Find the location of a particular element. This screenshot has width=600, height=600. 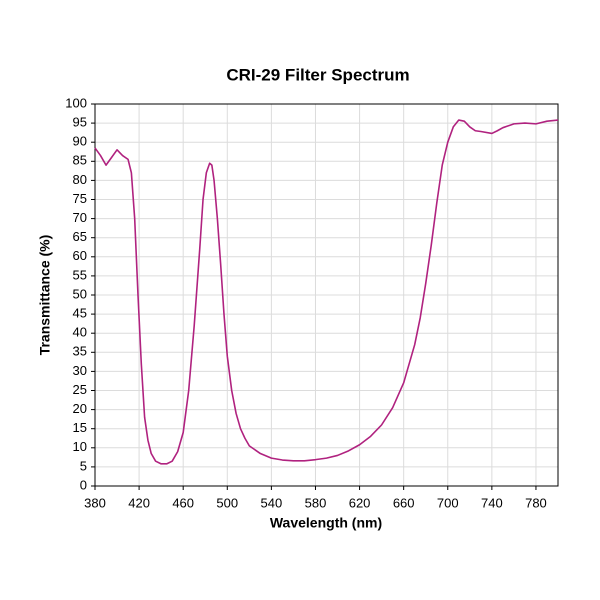

x-axis-label: Wavelength (nm) is located at coordinates (326, 523).